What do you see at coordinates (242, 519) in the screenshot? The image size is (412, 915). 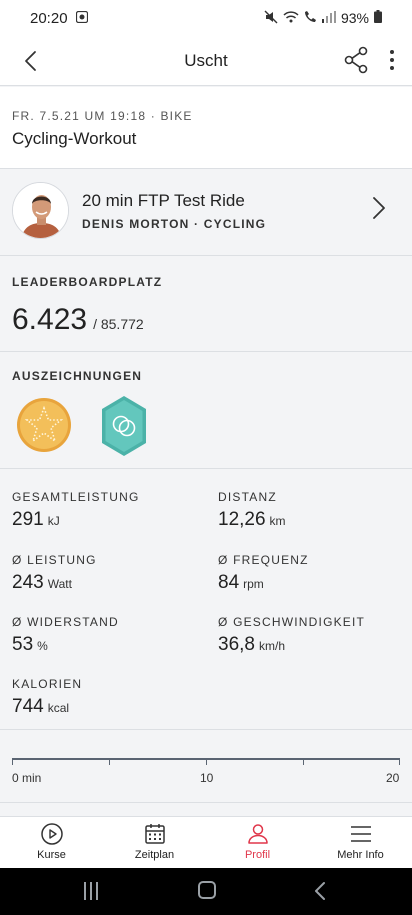 I see `stat-value: 12,26` at bounding box center [242, 519].